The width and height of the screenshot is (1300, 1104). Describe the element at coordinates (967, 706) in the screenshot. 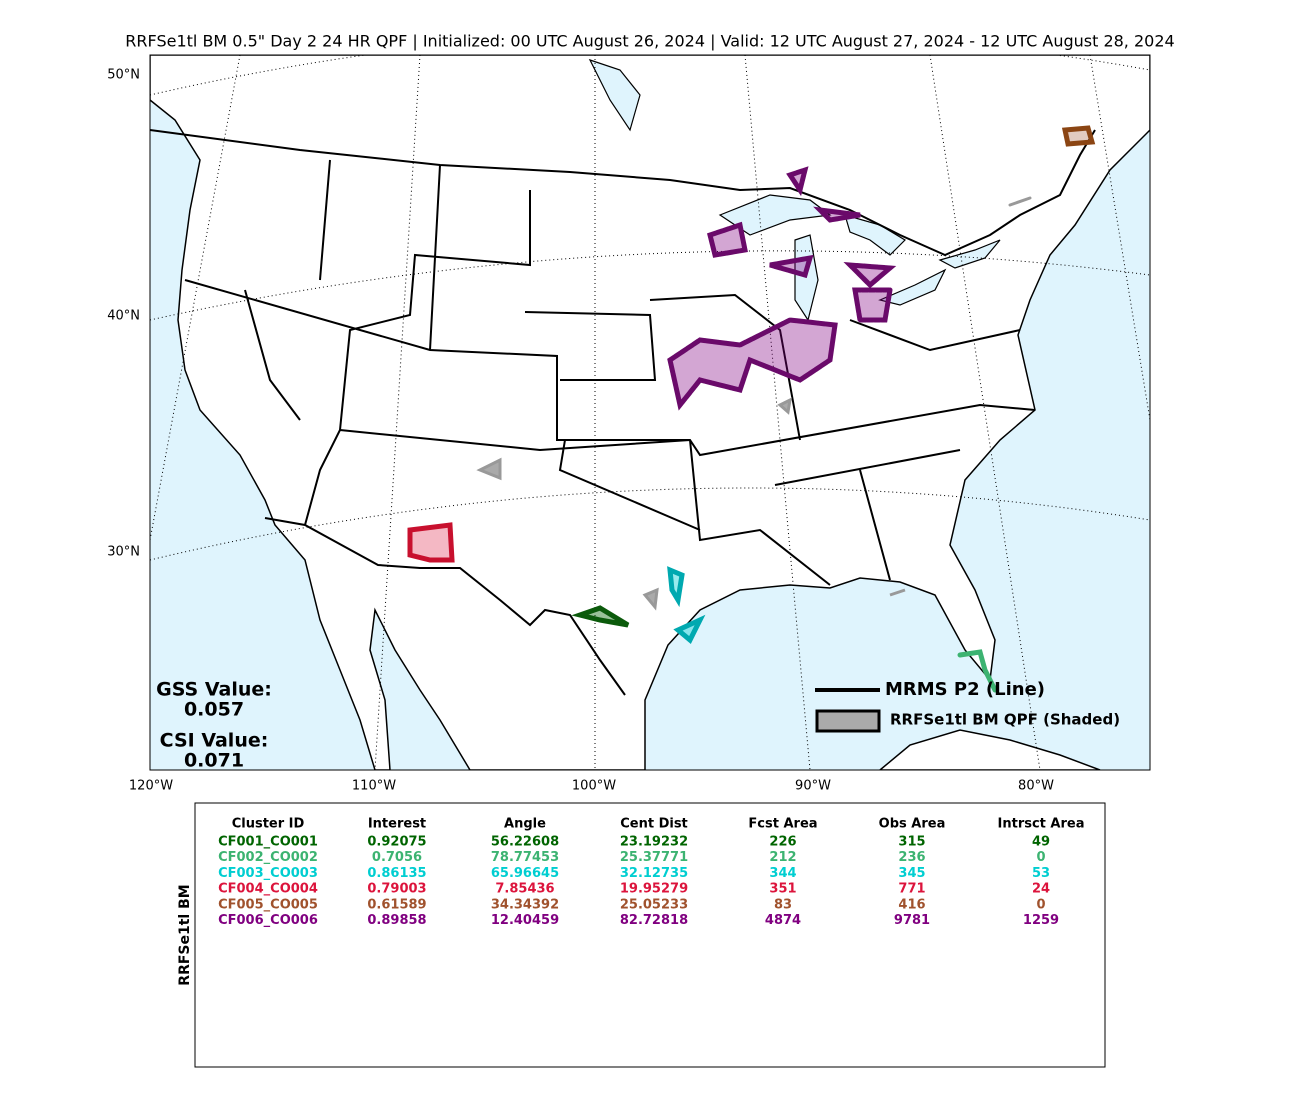

I see `legend: MRMS P2 (Line) RRFSe1tl BM QPF (Shaded)` at that location.